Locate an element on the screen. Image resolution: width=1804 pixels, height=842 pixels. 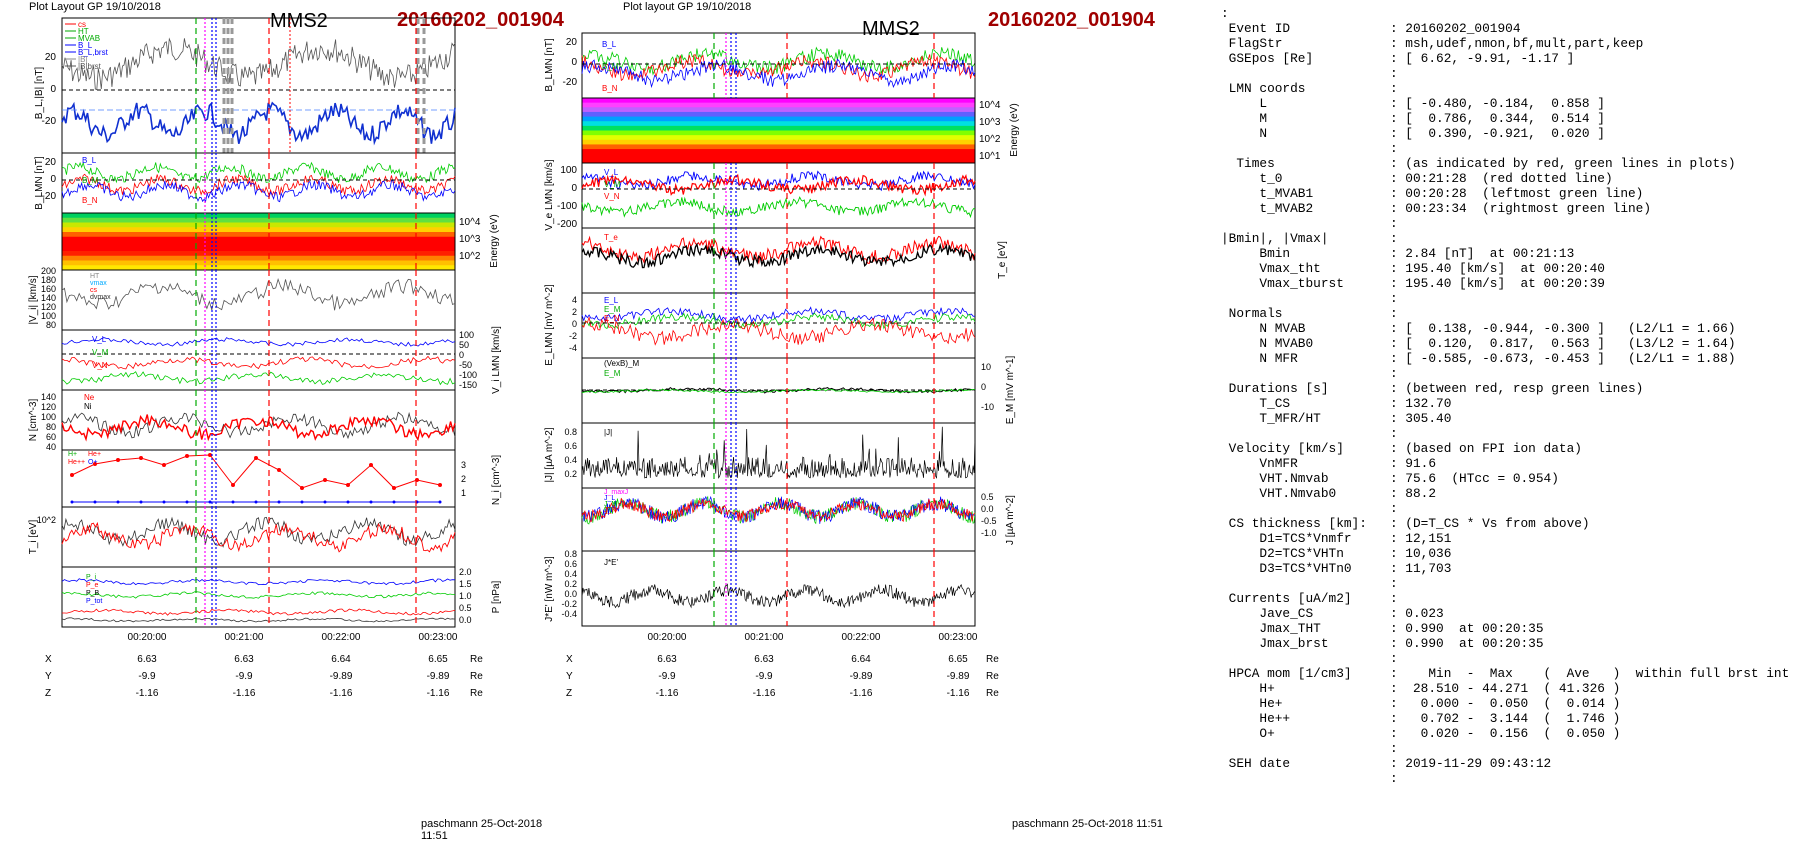
v-i-tick: 100 is located at coordinates (48, 316).